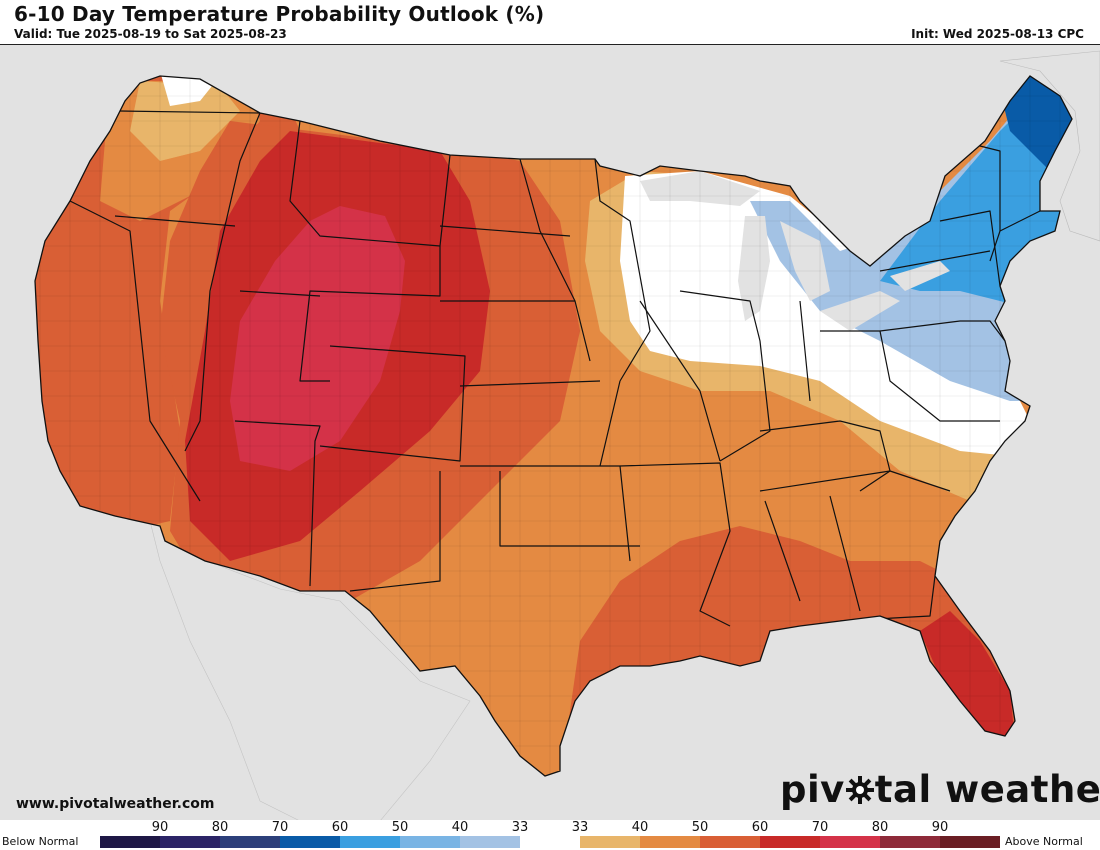 The image size is (1100, 850). I want to click on gear-icon, so click(859, 790).